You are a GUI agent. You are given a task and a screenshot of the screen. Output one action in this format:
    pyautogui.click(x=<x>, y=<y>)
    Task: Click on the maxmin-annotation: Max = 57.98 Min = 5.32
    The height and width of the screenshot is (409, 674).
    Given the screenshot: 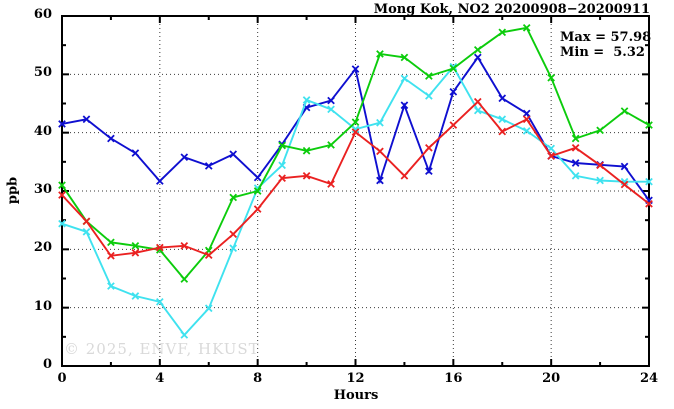 What is the action you would take?
    pyautogui.click(x=605, y=45)
    